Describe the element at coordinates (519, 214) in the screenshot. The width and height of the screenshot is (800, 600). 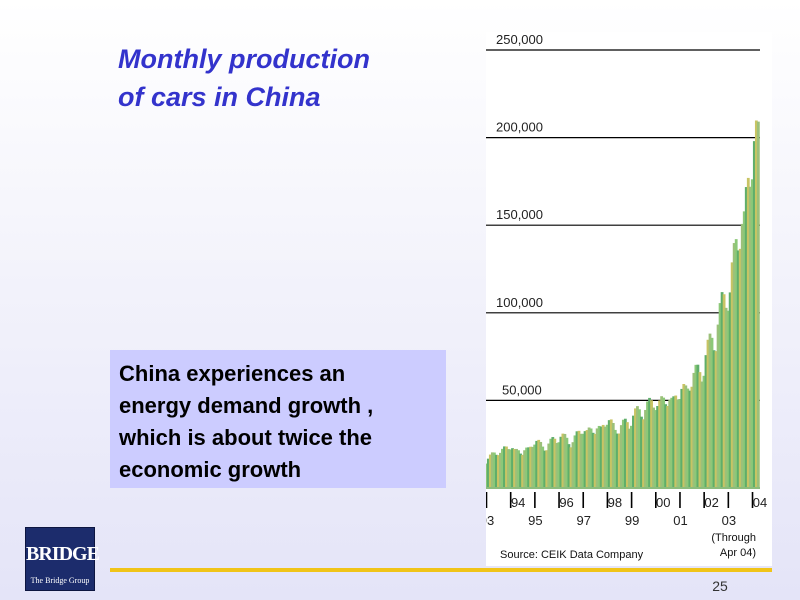
I see `y-tick-label: 150,000` at that location.